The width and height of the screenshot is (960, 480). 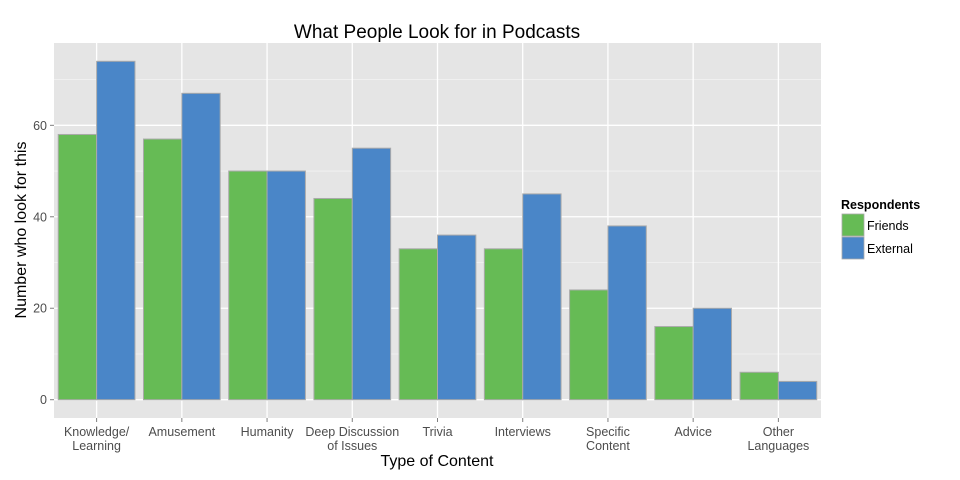 What do you see at coordinates (40, 217) in the screenshot?
I see `y-tick-label: 40` at bounding box center [40, 217].